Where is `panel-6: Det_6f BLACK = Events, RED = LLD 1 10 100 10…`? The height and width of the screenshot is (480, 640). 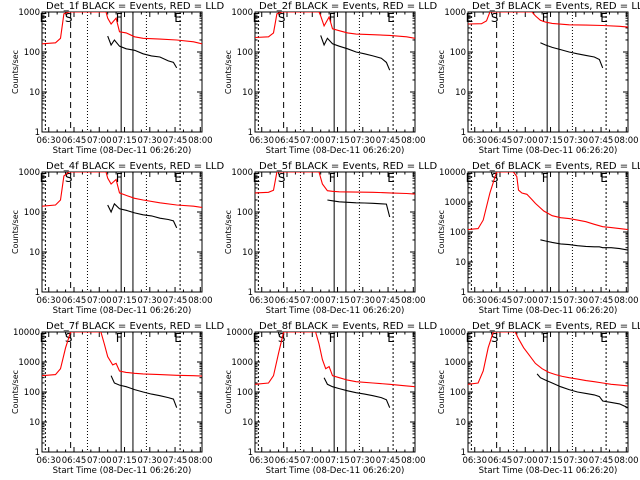
panel-6: Det_6f BLACK = Events, RED = LLD 1 10 100 10… is located at coordinates (538, 238).